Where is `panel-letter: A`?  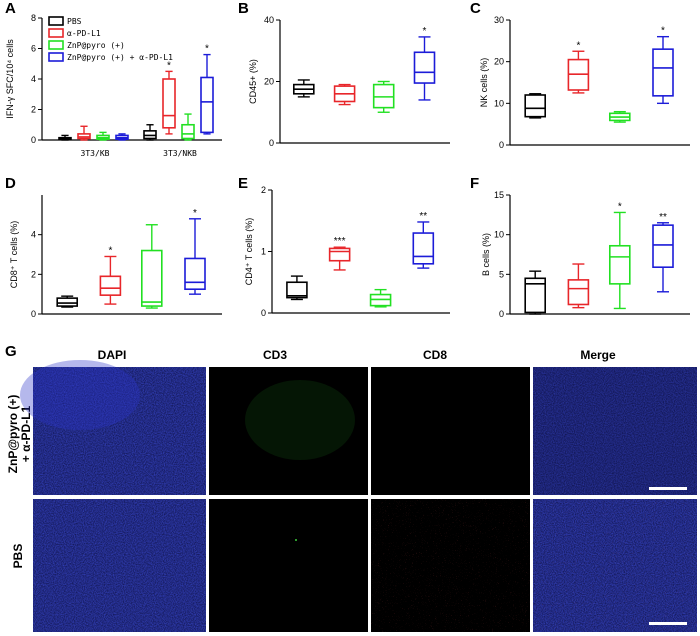 panel-letter: A is located at coordinates (10, 8).